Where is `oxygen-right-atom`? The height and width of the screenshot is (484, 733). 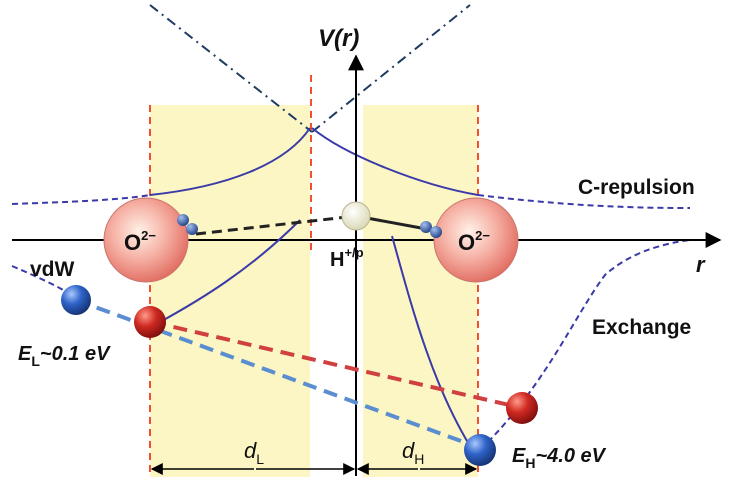 oxygen-right-atom is located at coordinates (476, 240).